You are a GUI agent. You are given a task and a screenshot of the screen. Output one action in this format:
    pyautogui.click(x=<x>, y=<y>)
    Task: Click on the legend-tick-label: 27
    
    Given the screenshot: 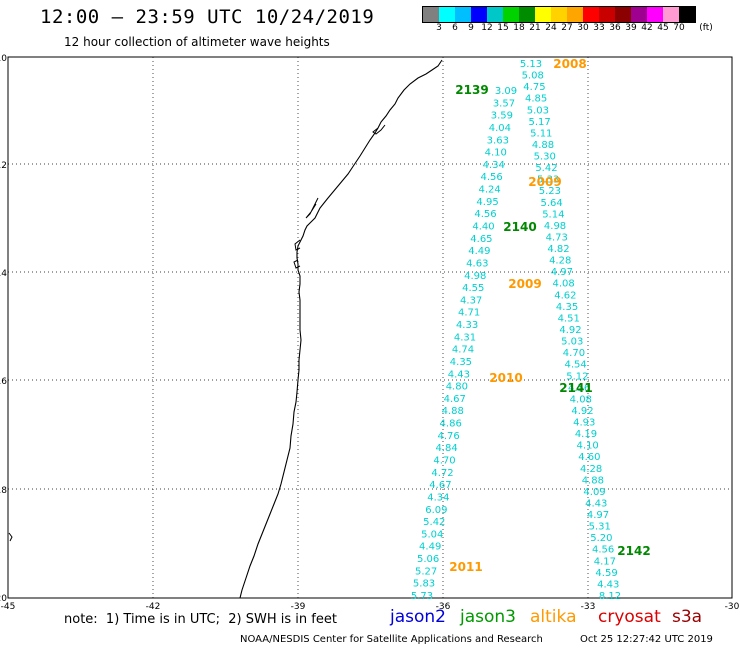 What is the action you would take?
    pyautogui.click(x=567, y=28)
    